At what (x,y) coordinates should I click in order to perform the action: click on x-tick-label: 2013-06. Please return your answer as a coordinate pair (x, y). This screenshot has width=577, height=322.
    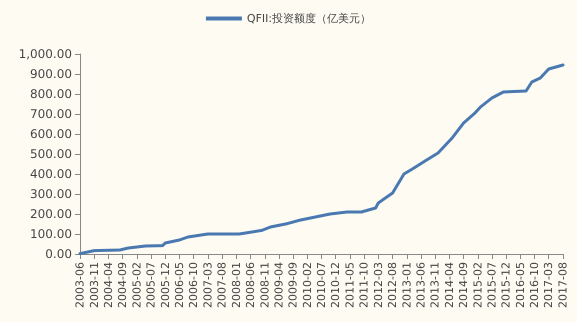
    Looking at the image, I should click on (421, 285).